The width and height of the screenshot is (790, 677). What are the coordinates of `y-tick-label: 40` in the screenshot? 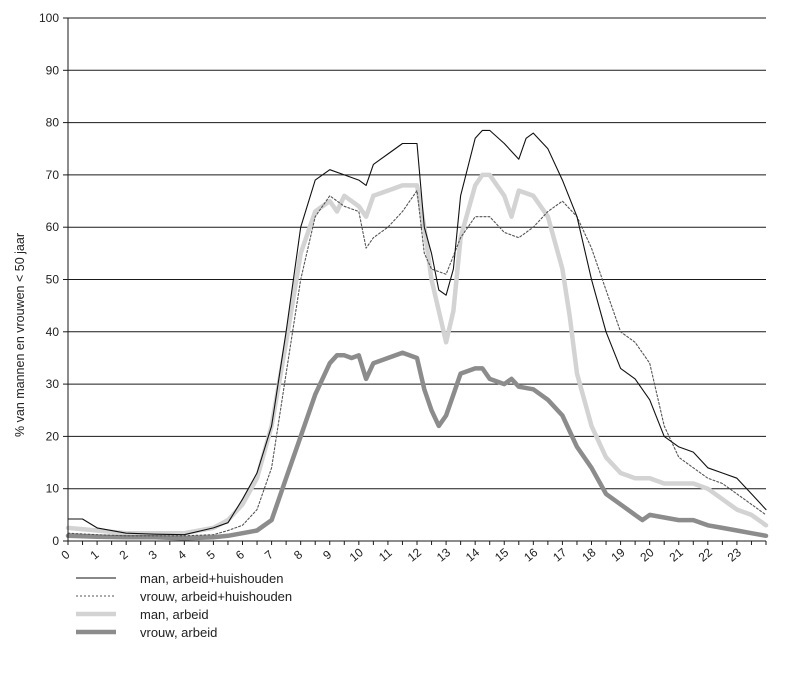 It's located at (53, 332).